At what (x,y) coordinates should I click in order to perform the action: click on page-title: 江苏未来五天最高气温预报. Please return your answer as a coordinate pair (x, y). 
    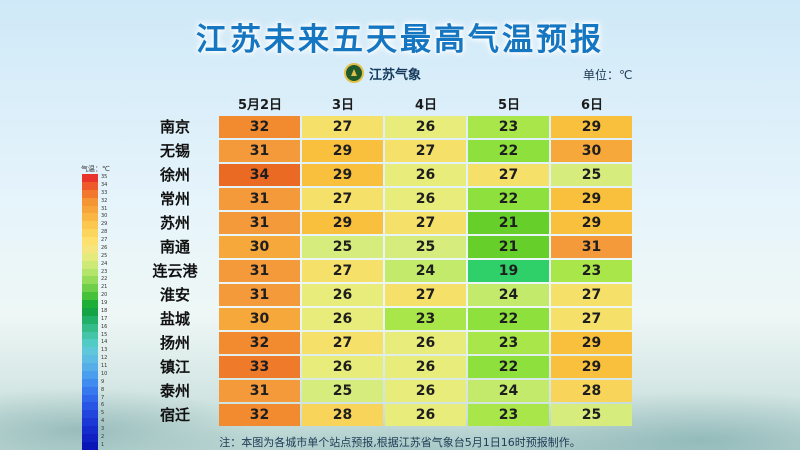
    Looking at the image, I should click on (400, 40).